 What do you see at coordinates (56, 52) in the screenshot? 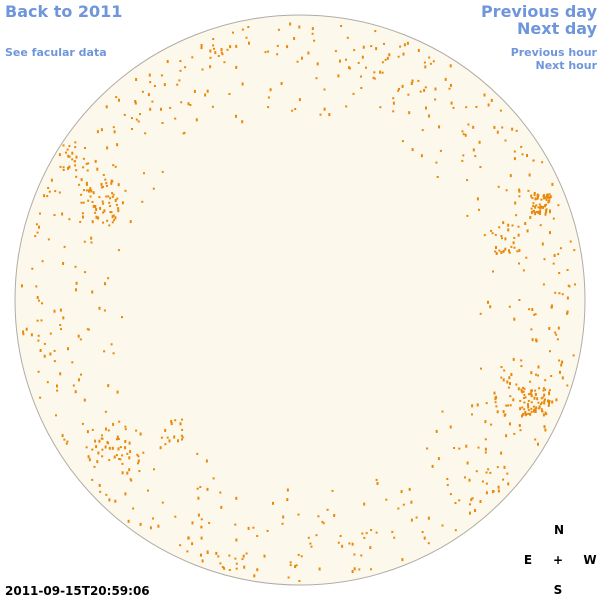
I see `facular-data-link: See facular data` at bounding box center [56, 52].